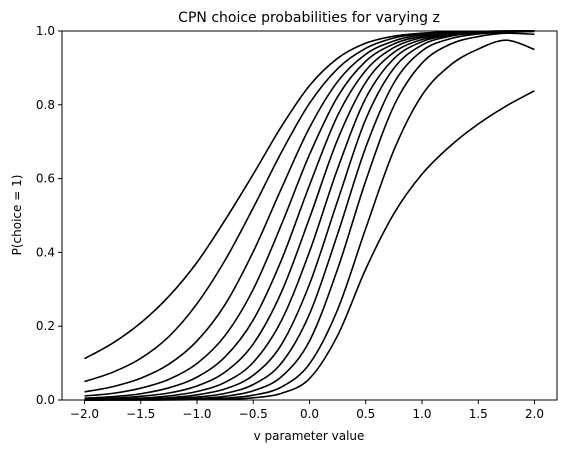 The image size is (567, 457). I want to click on x-tick-label: 1.5, so click(478, 414).